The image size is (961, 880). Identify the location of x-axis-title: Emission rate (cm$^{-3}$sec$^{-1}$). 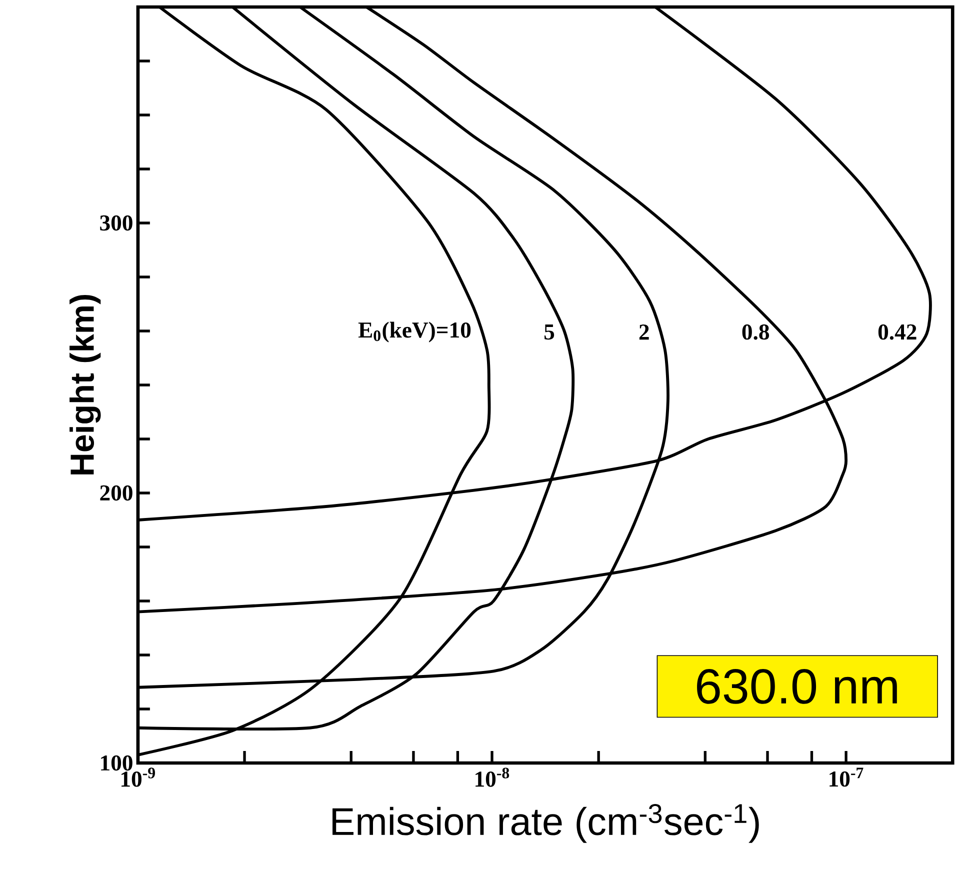
(545, 823).